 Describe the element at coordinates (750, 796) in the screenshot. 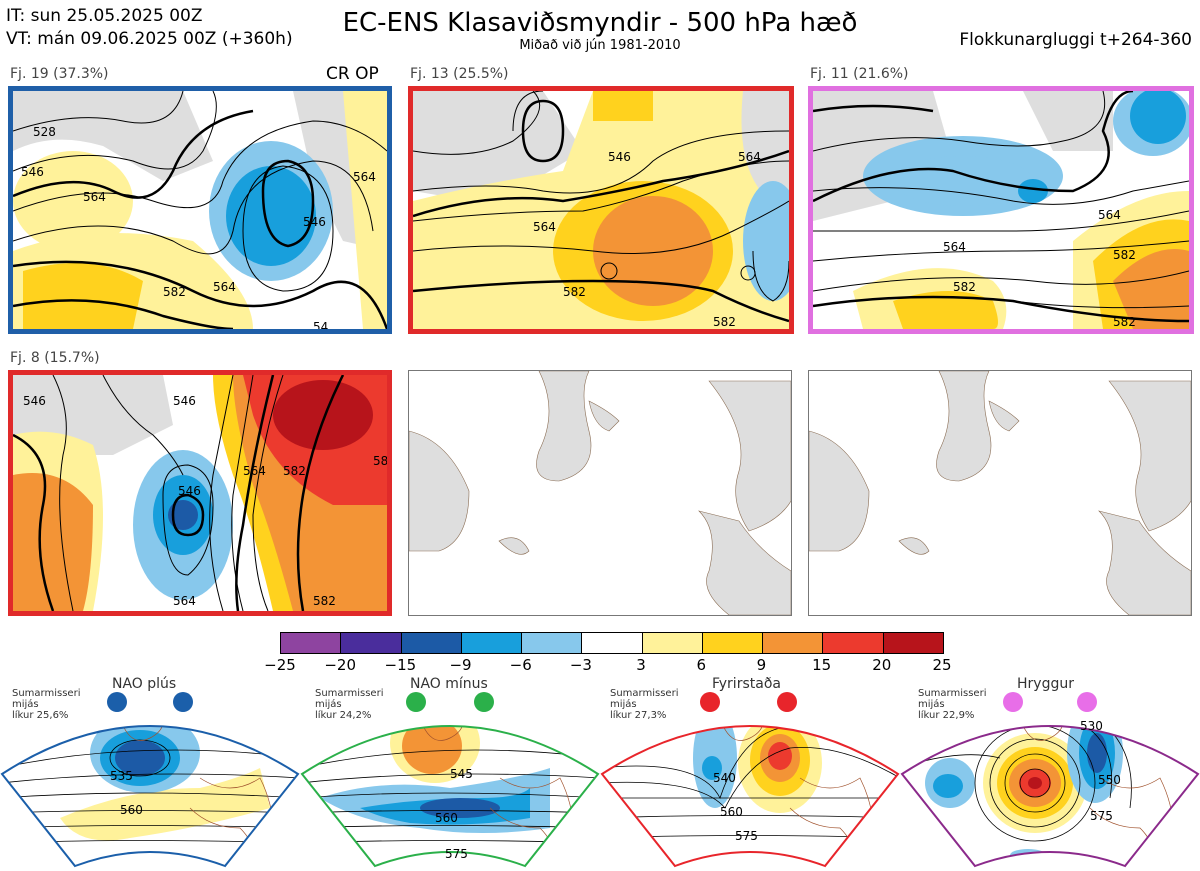

I see `regime-3-map: 540 560 575` at that location.